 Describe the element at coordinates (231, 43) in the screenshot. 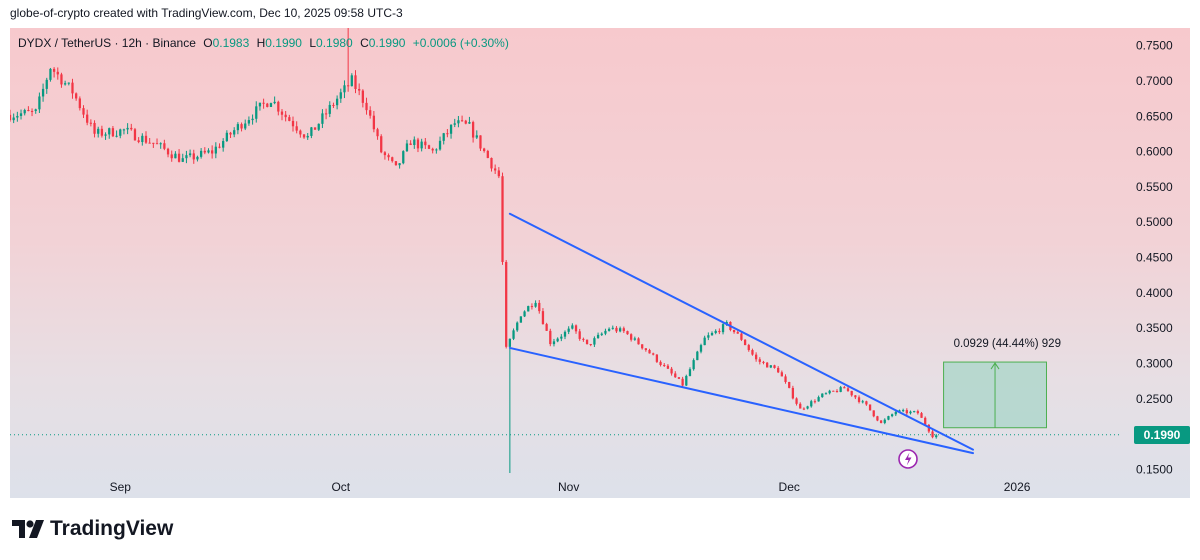

I see `open-value: 0.1983` at that location.